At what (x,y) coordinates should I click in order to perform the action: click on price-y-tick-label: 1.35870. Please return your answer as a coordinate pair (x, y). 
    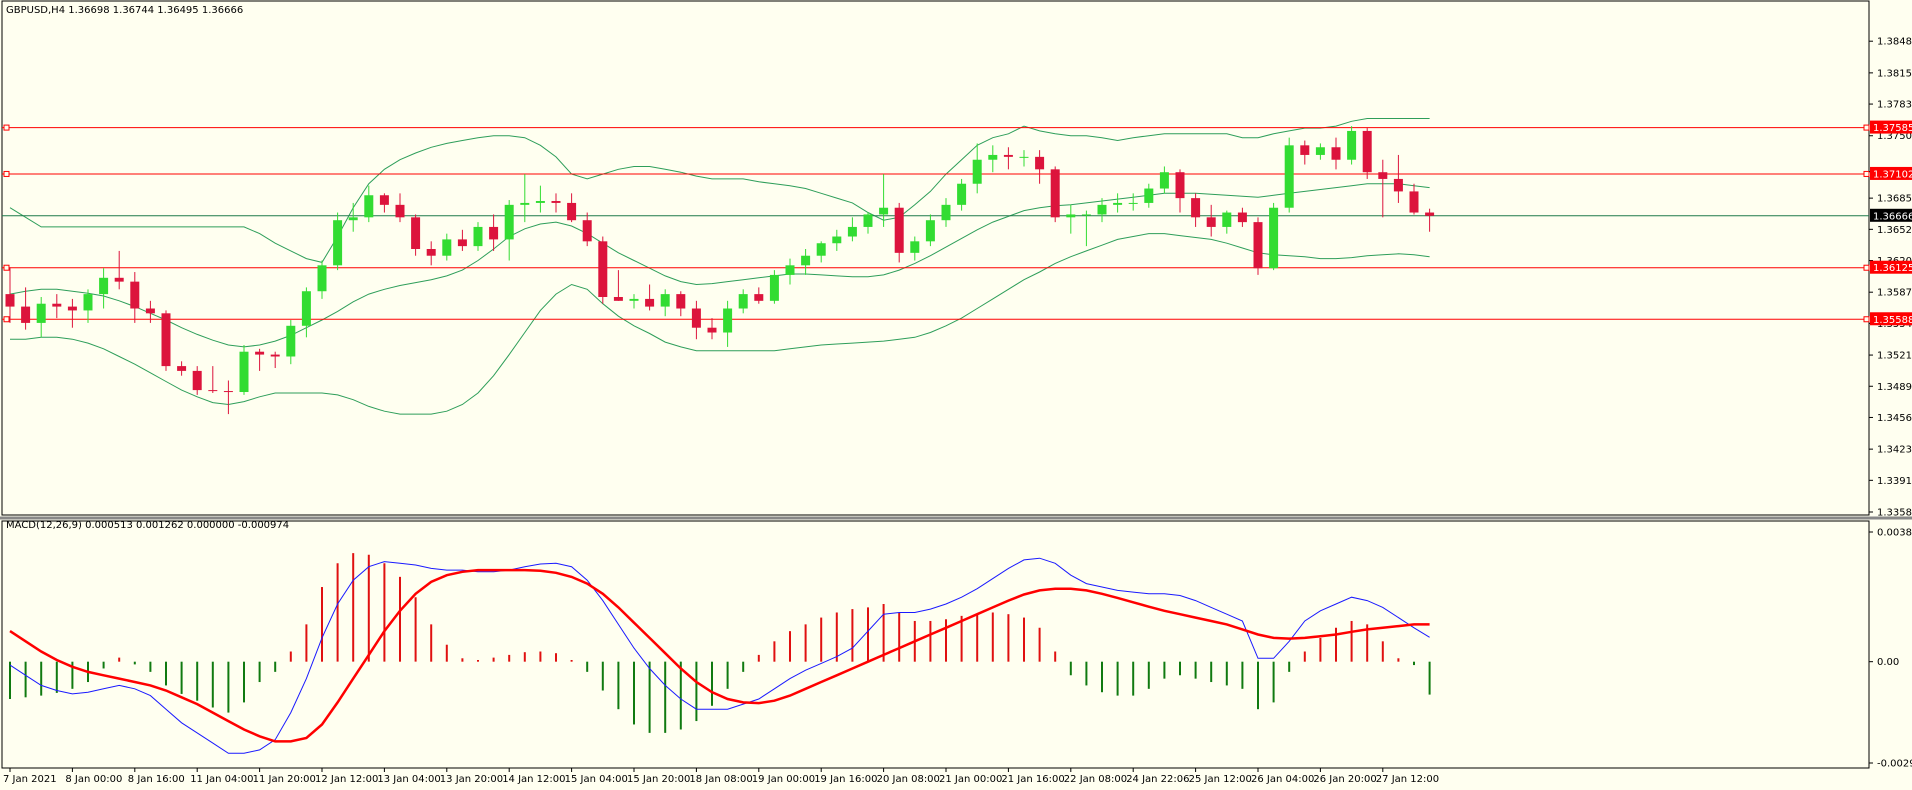
    Looking at the image, I should click on (1894, 293).